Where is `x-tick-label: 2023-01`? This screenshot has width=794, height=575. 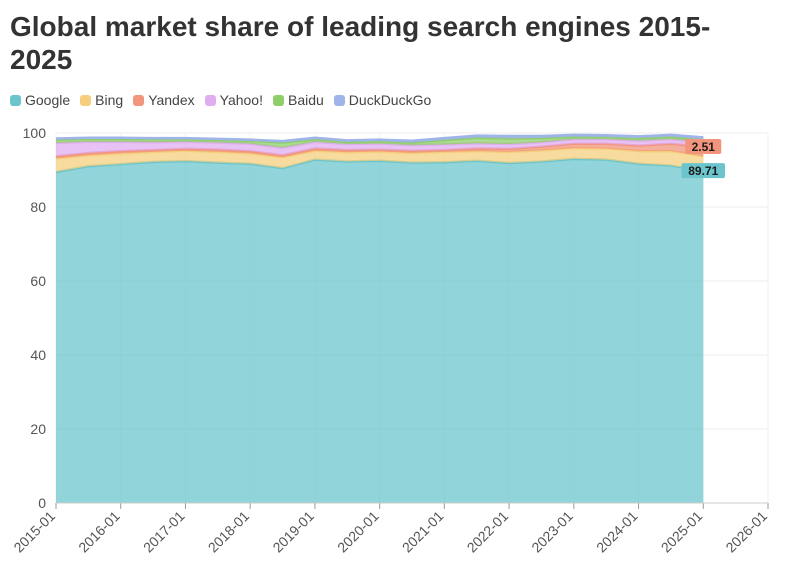 x-tick-label: 2023-01 is located at coordinates (552, 532).